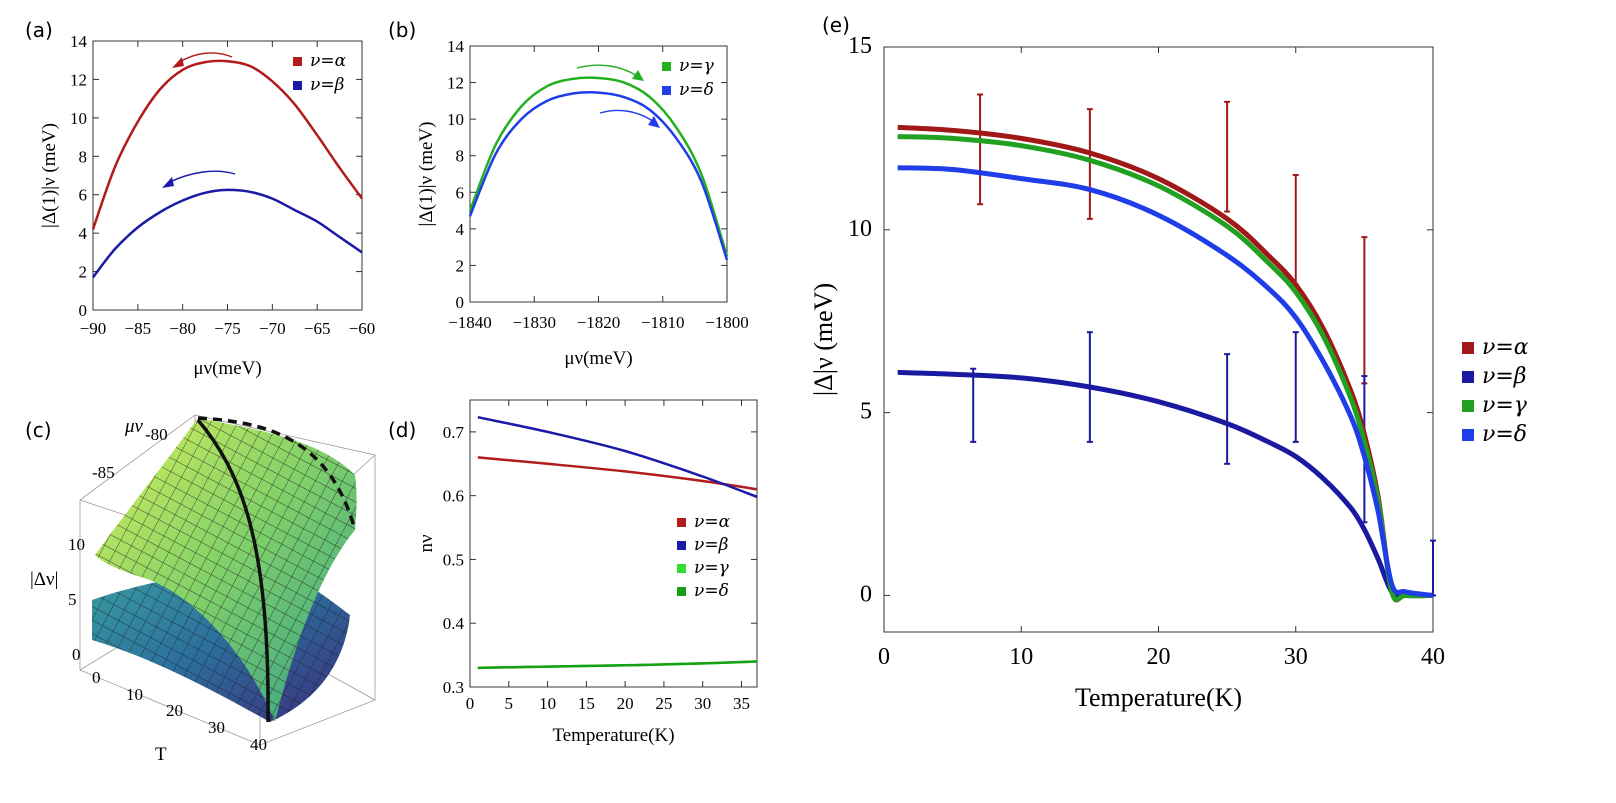 This screenshot has width=1616, height=803. What do you see at coordinates (613, 543) in the screenshot?
I see `plot-frame` at bounding box center [613, 543].